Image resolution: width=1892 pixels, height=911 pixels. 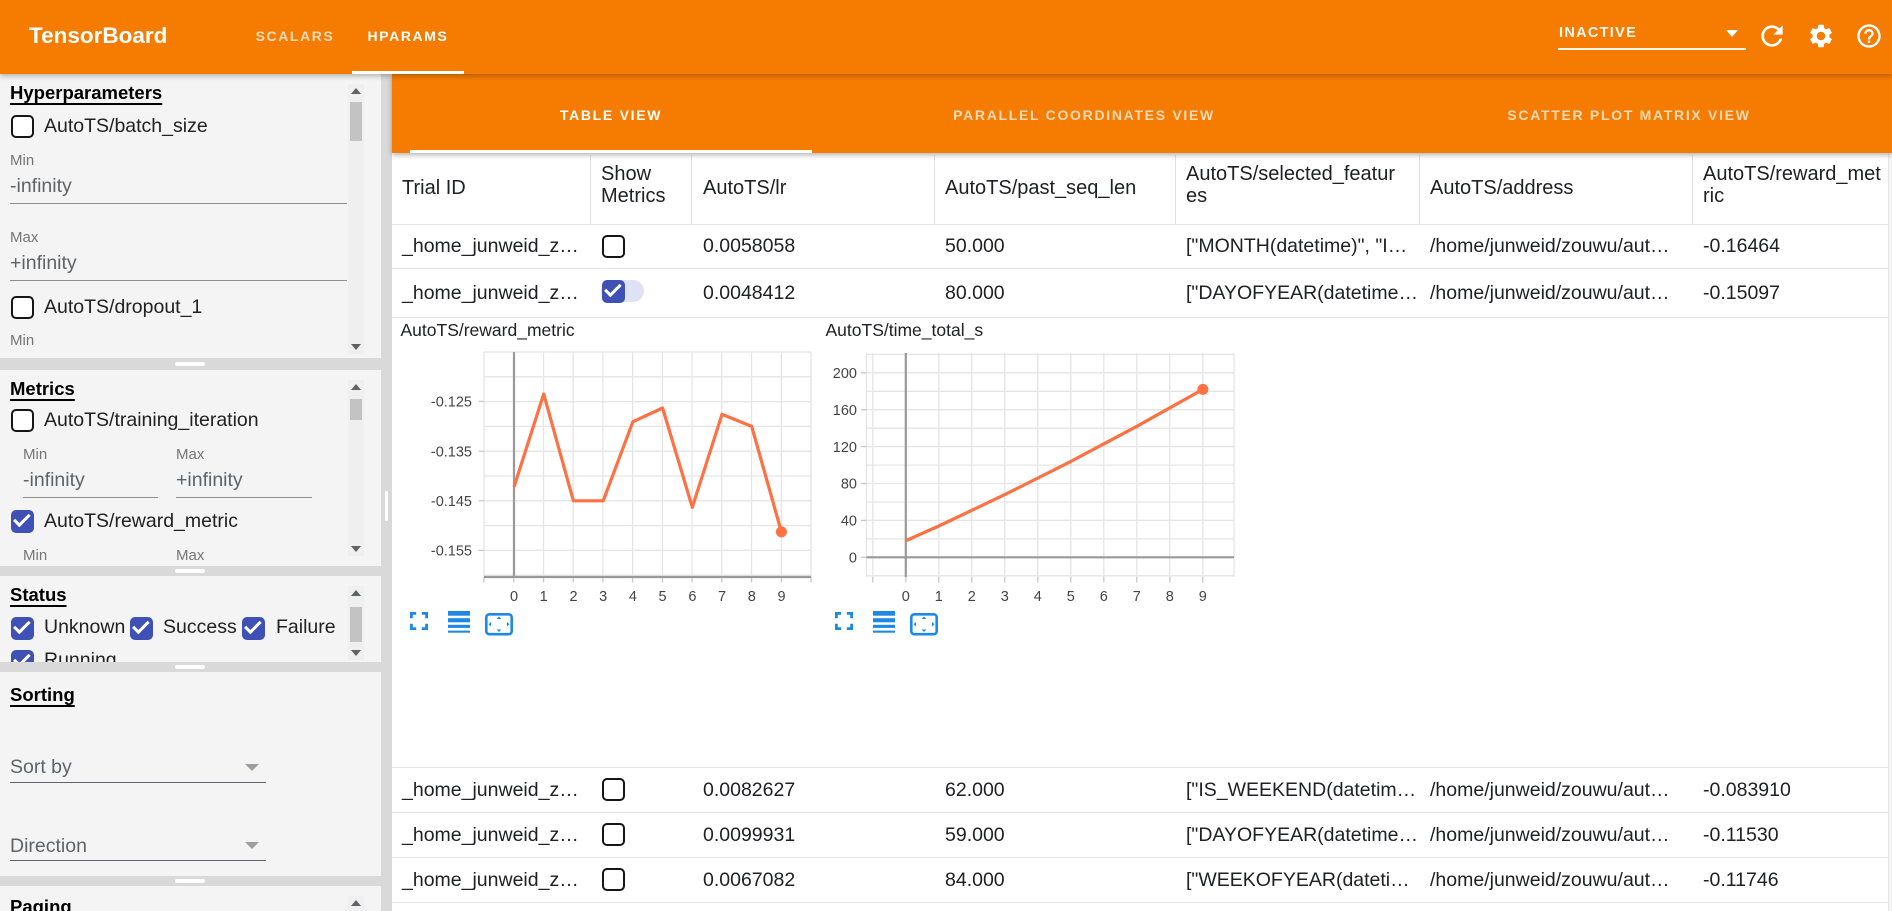 I want to click on svg-text: -0.155, so click(x=451, y=552).